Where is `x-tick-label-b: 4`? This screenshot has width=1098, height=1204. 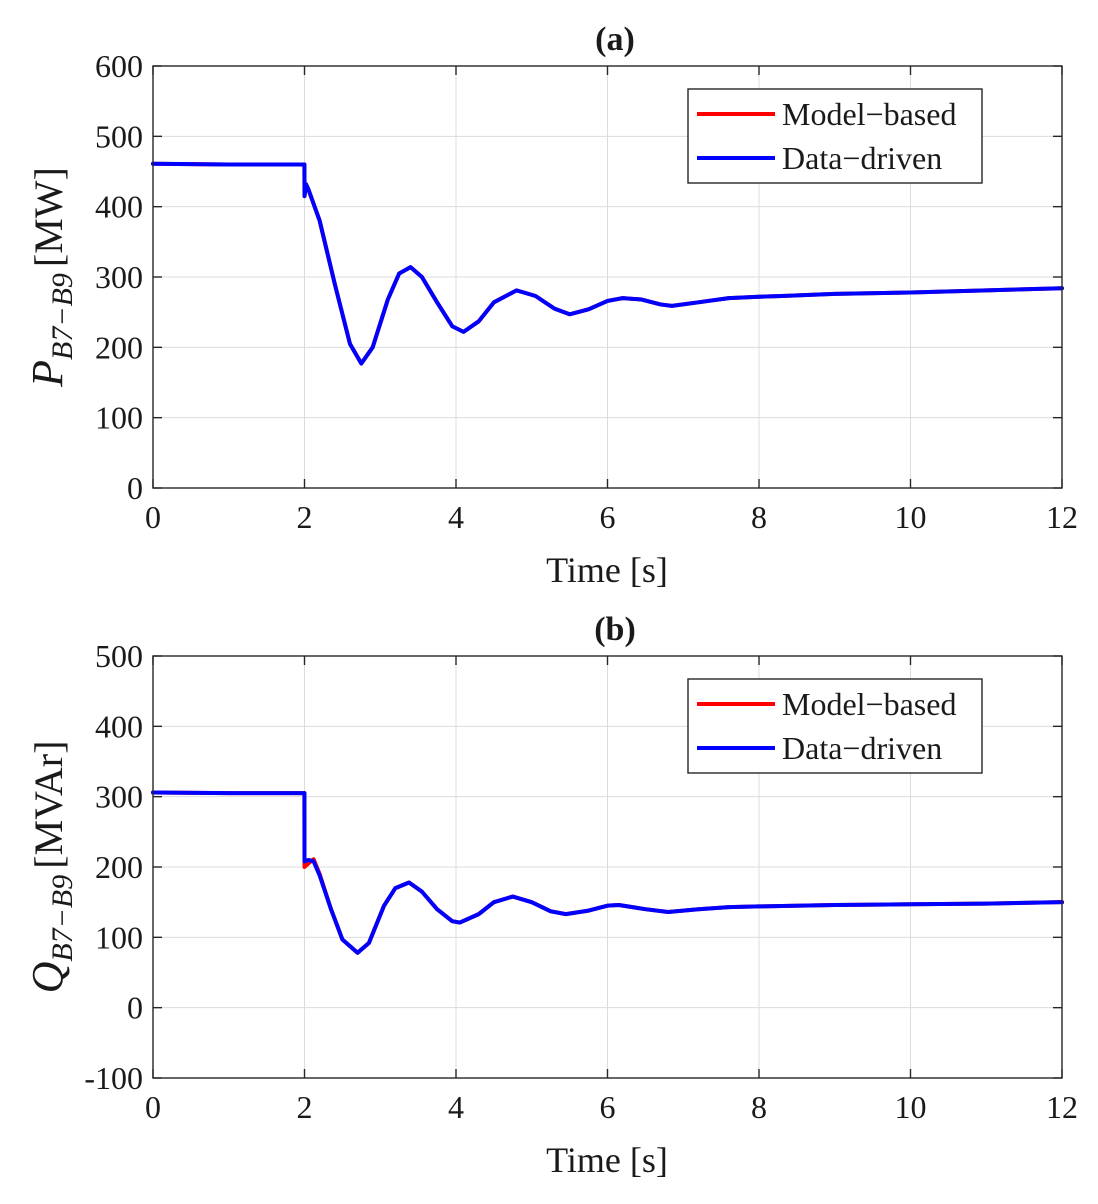
x-tick-label-b: 4 is located at coordinates (456, 1107).